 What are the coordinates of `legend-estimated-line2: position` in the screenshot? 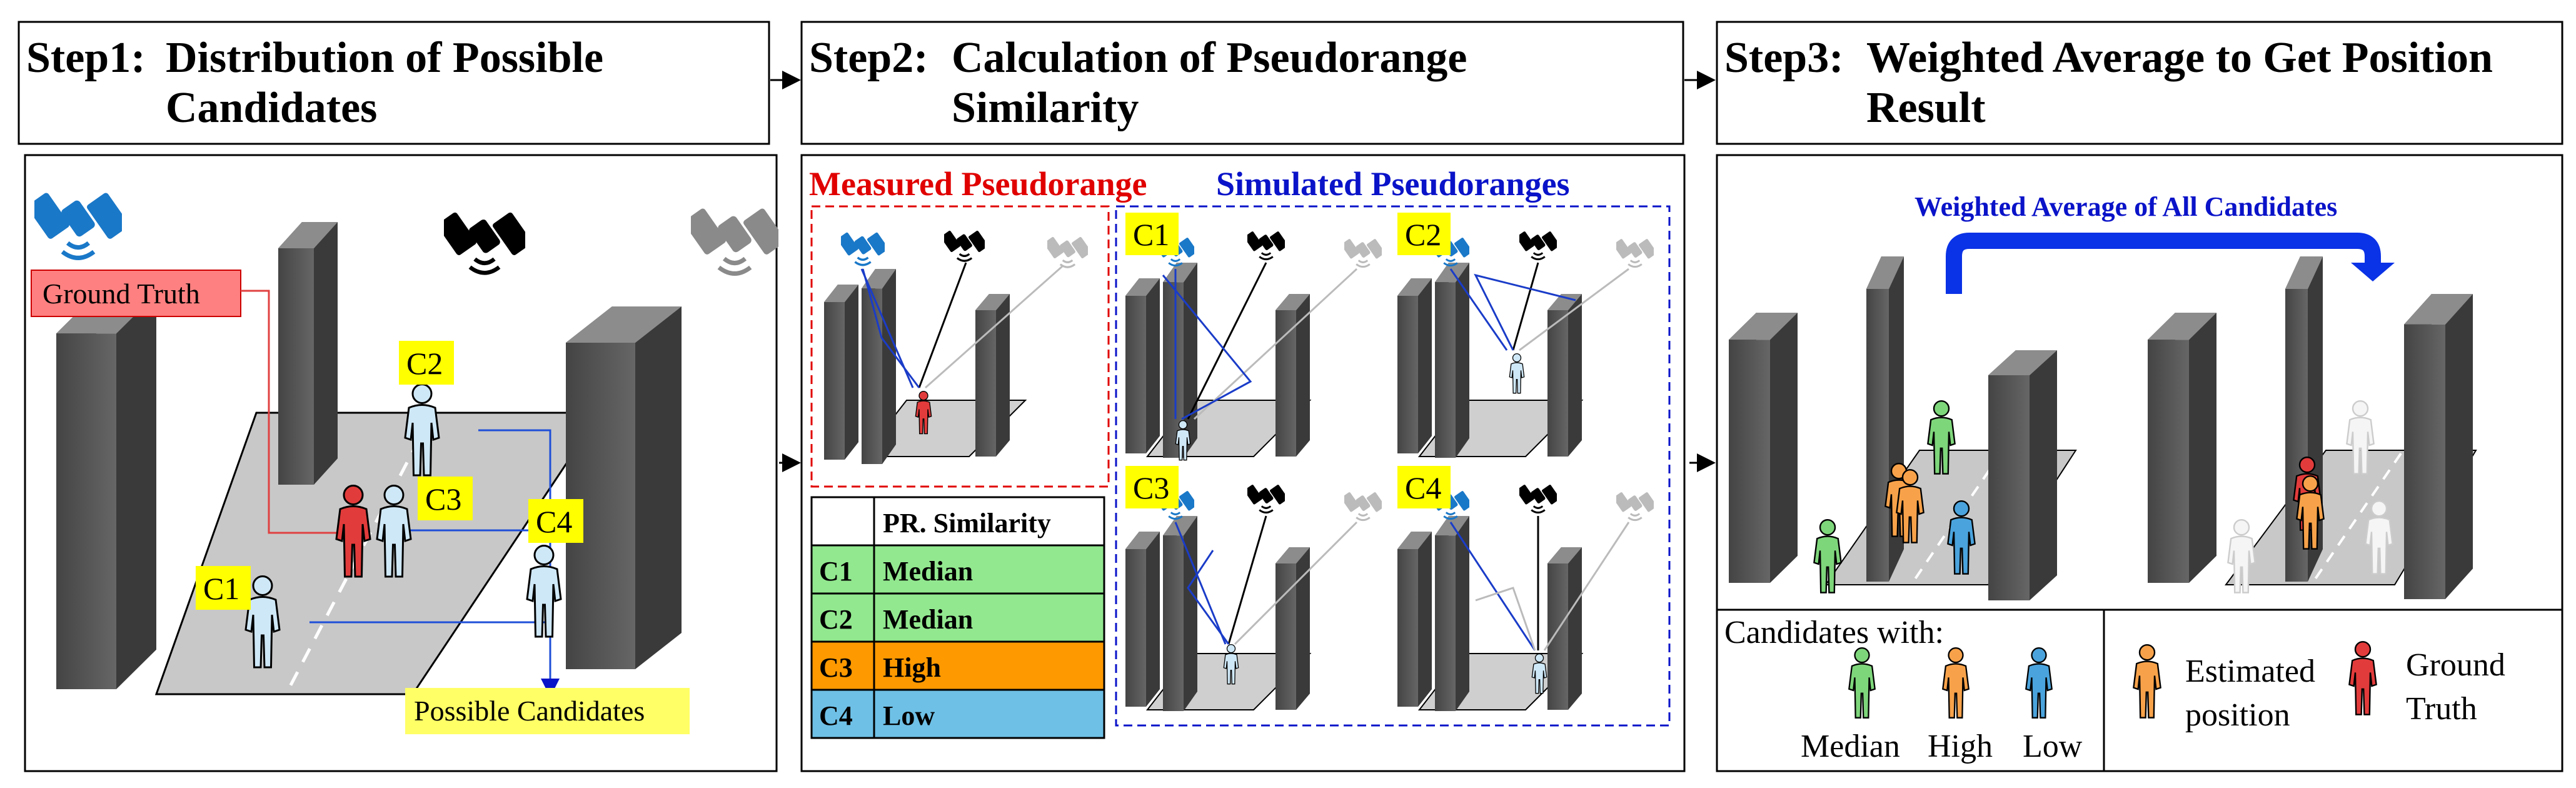 It's located at (2237, 715).